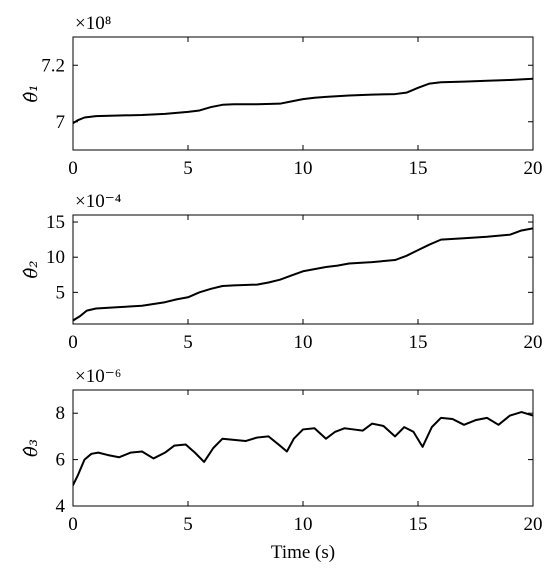 The height and width of the screenshot is (577, 550). What do you see at coordinates (61, 292) in the screenshot?
I see `y-tick-label: 5` at bounding box center [61, 292].